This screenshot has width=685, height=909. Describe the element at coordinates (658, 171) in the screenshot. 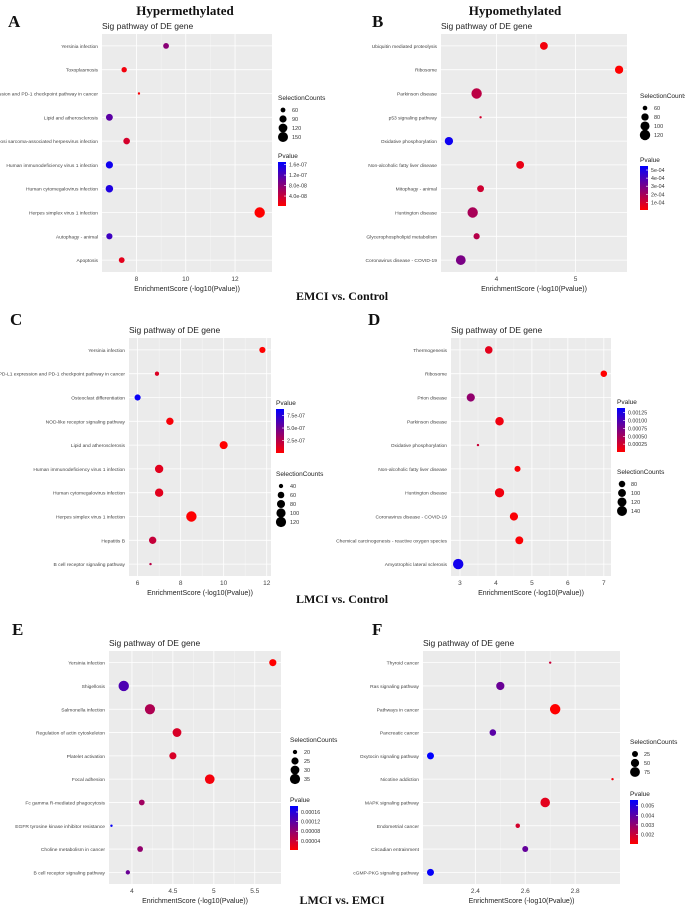

I see `color-legend-label: 5e-04` at that location.